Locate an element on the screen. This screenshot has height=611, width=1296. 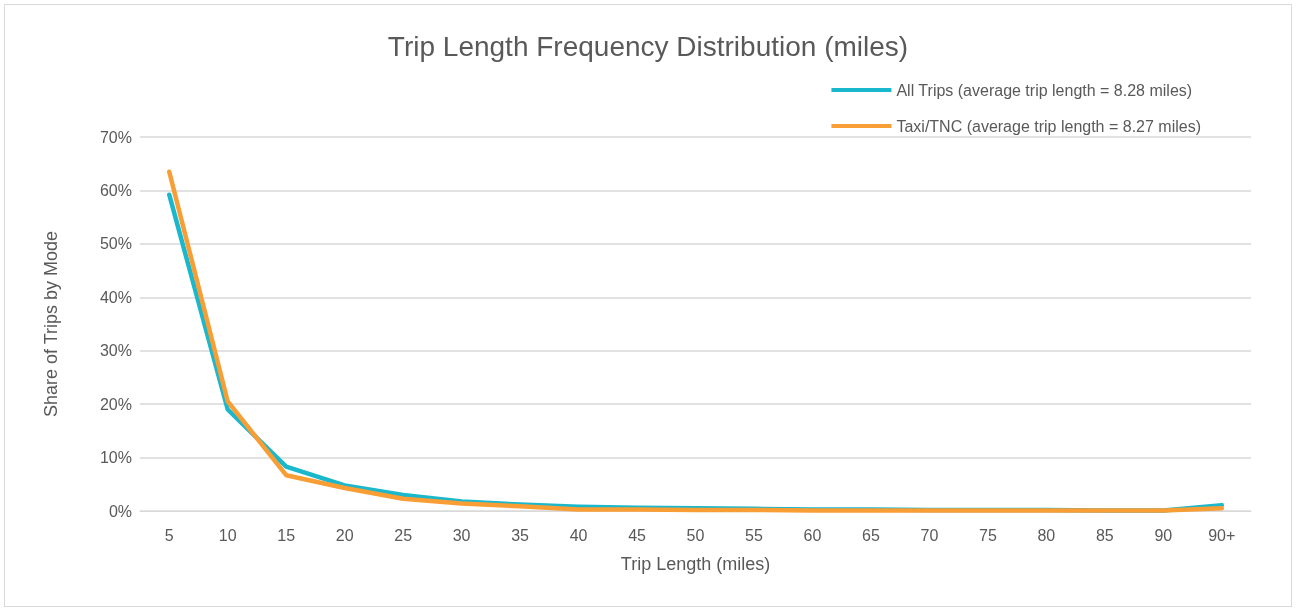
y-tick-label: 0% is located at coordinates (120, 511).